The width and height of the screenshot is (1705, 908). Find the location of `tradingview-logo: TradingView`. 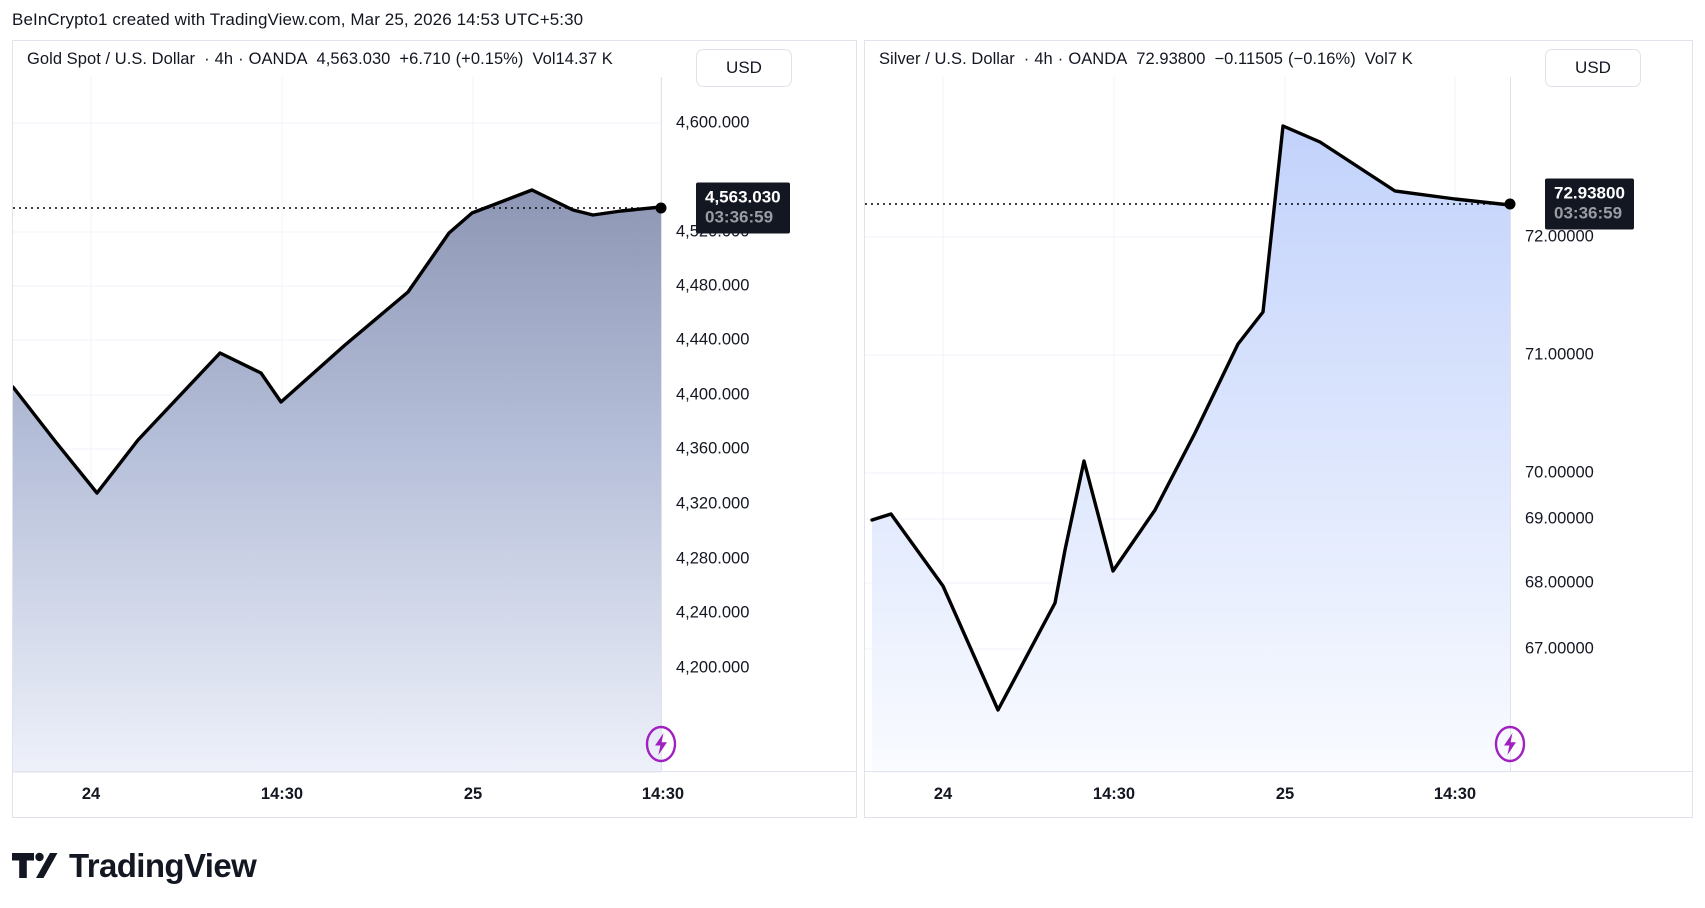

tradingview-logo: TradingView is located at coordinates (134, 865).